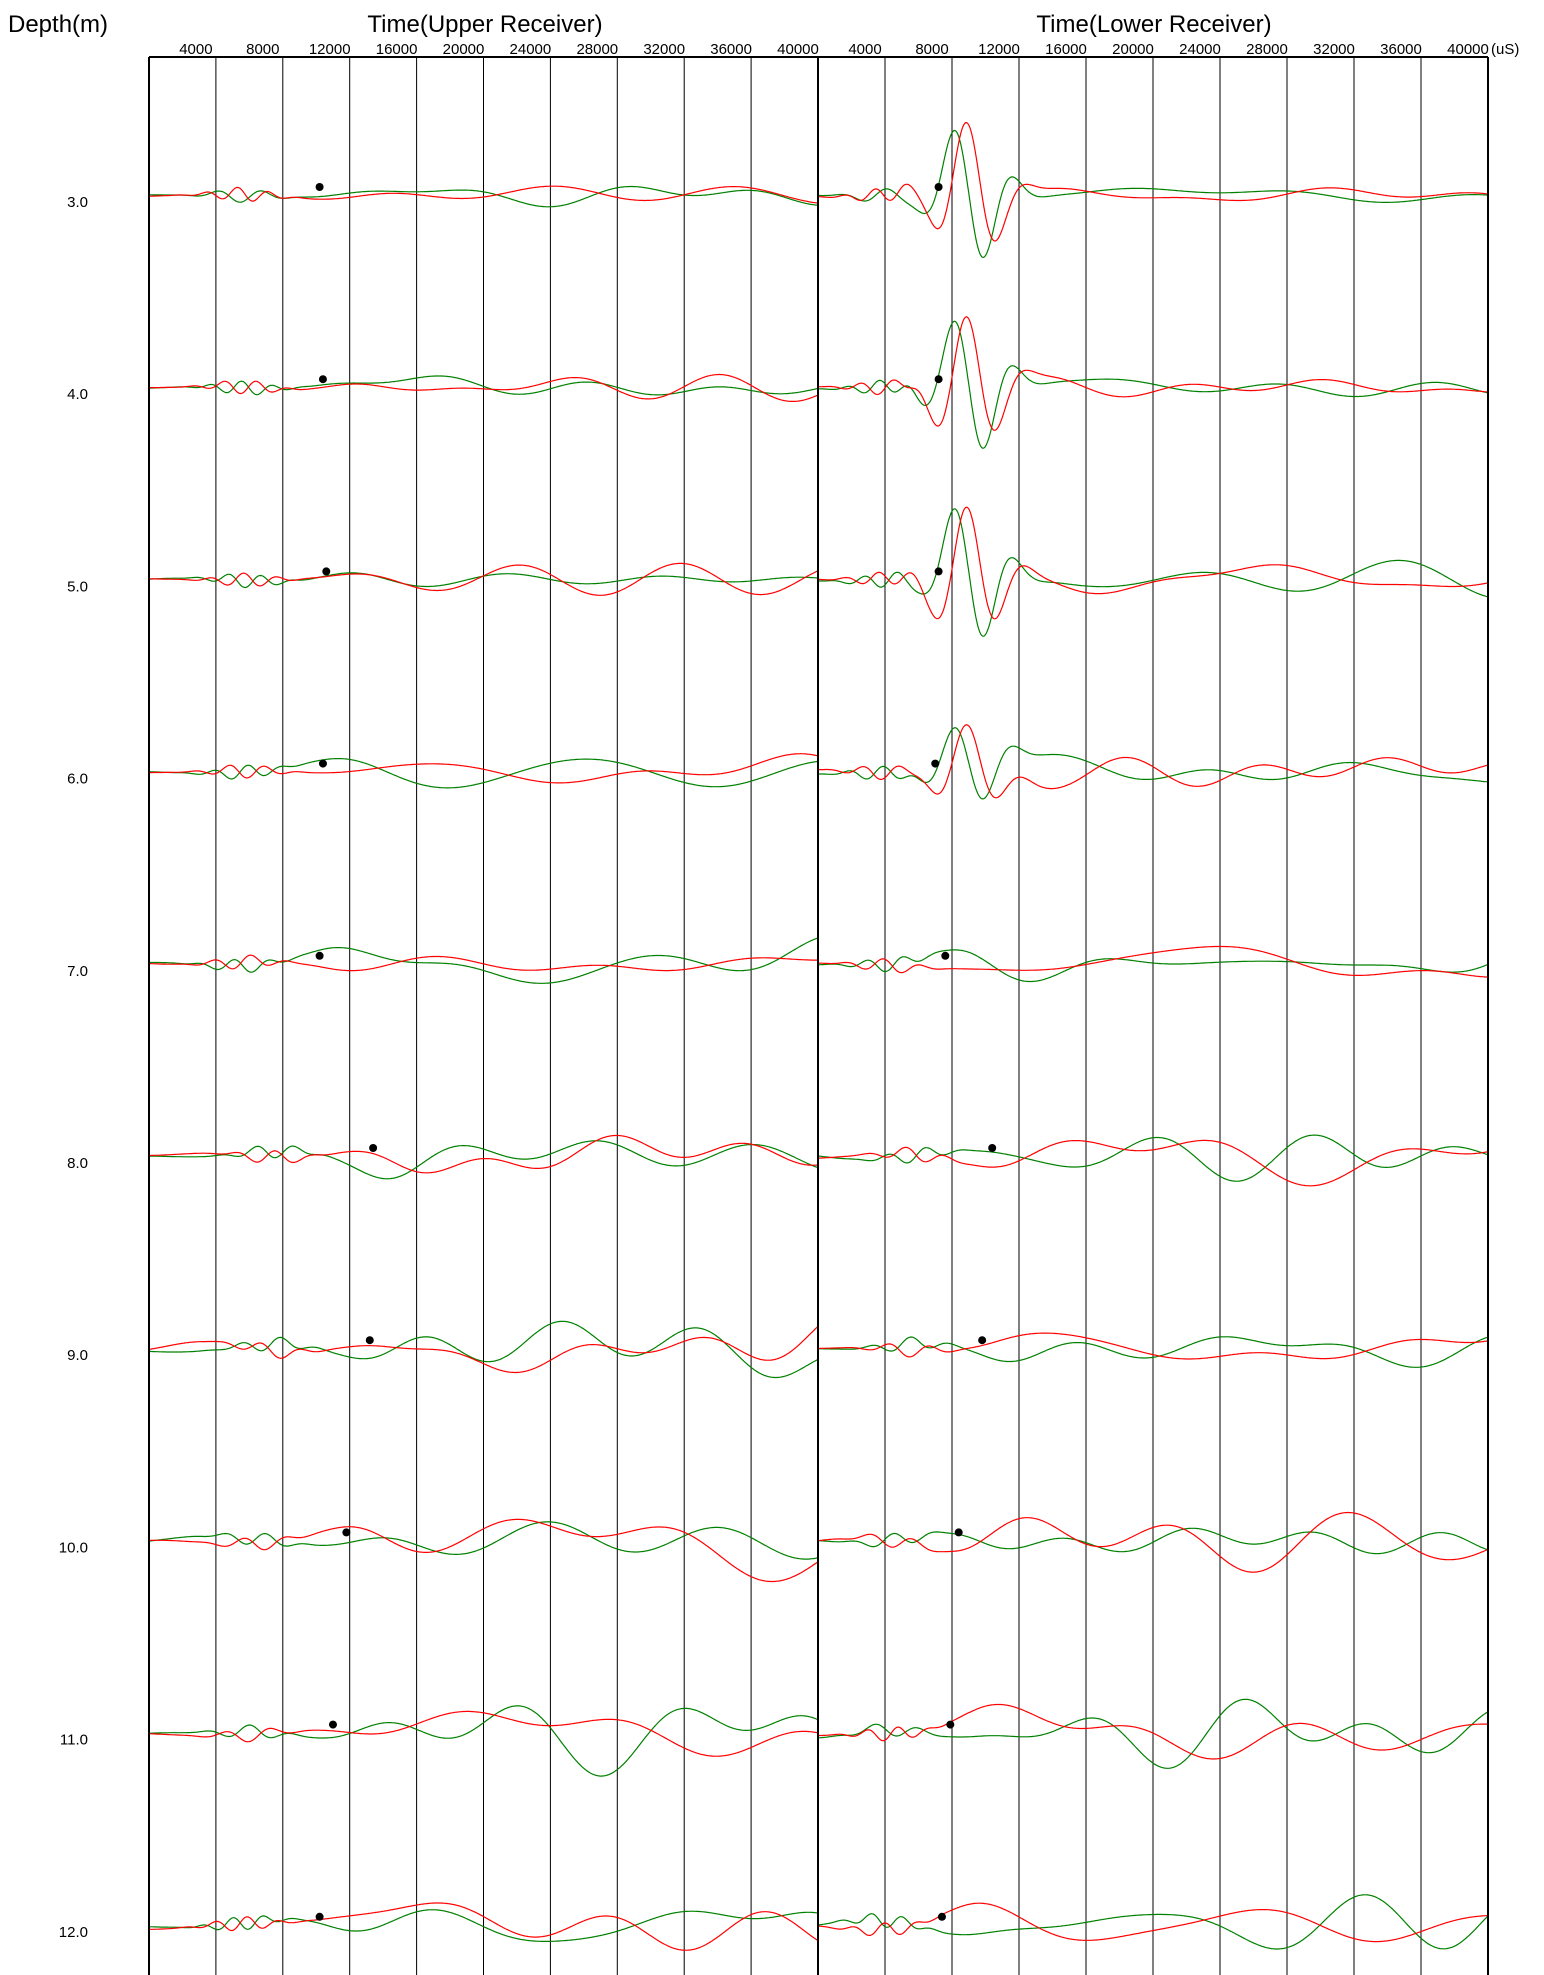  What do you see at coordinates (58, 24) in the screenshot?
I see `depth-axis-label: Depth(m)` at bounding box center [58, 24].